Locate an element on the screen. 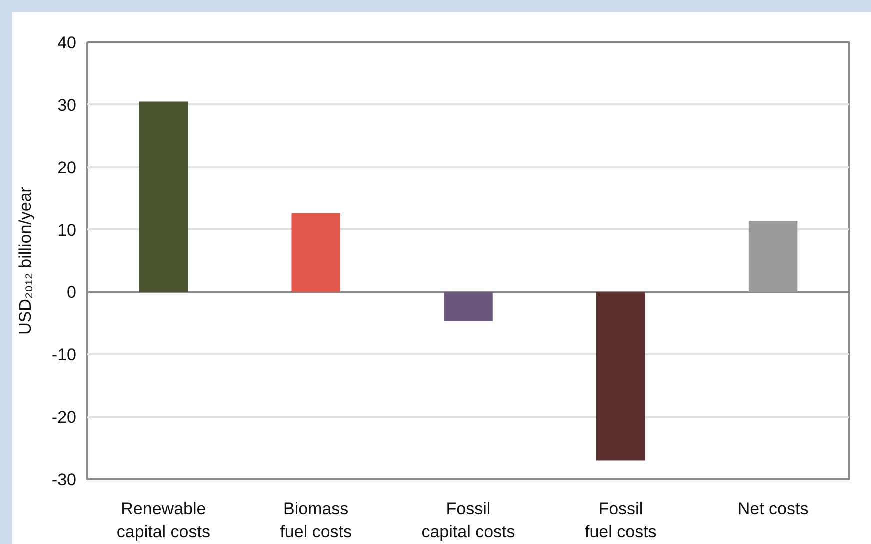 This screenshot has width=871, height=544. x-tick-label: Renewable capital costs is located at coordinates (163, 521).